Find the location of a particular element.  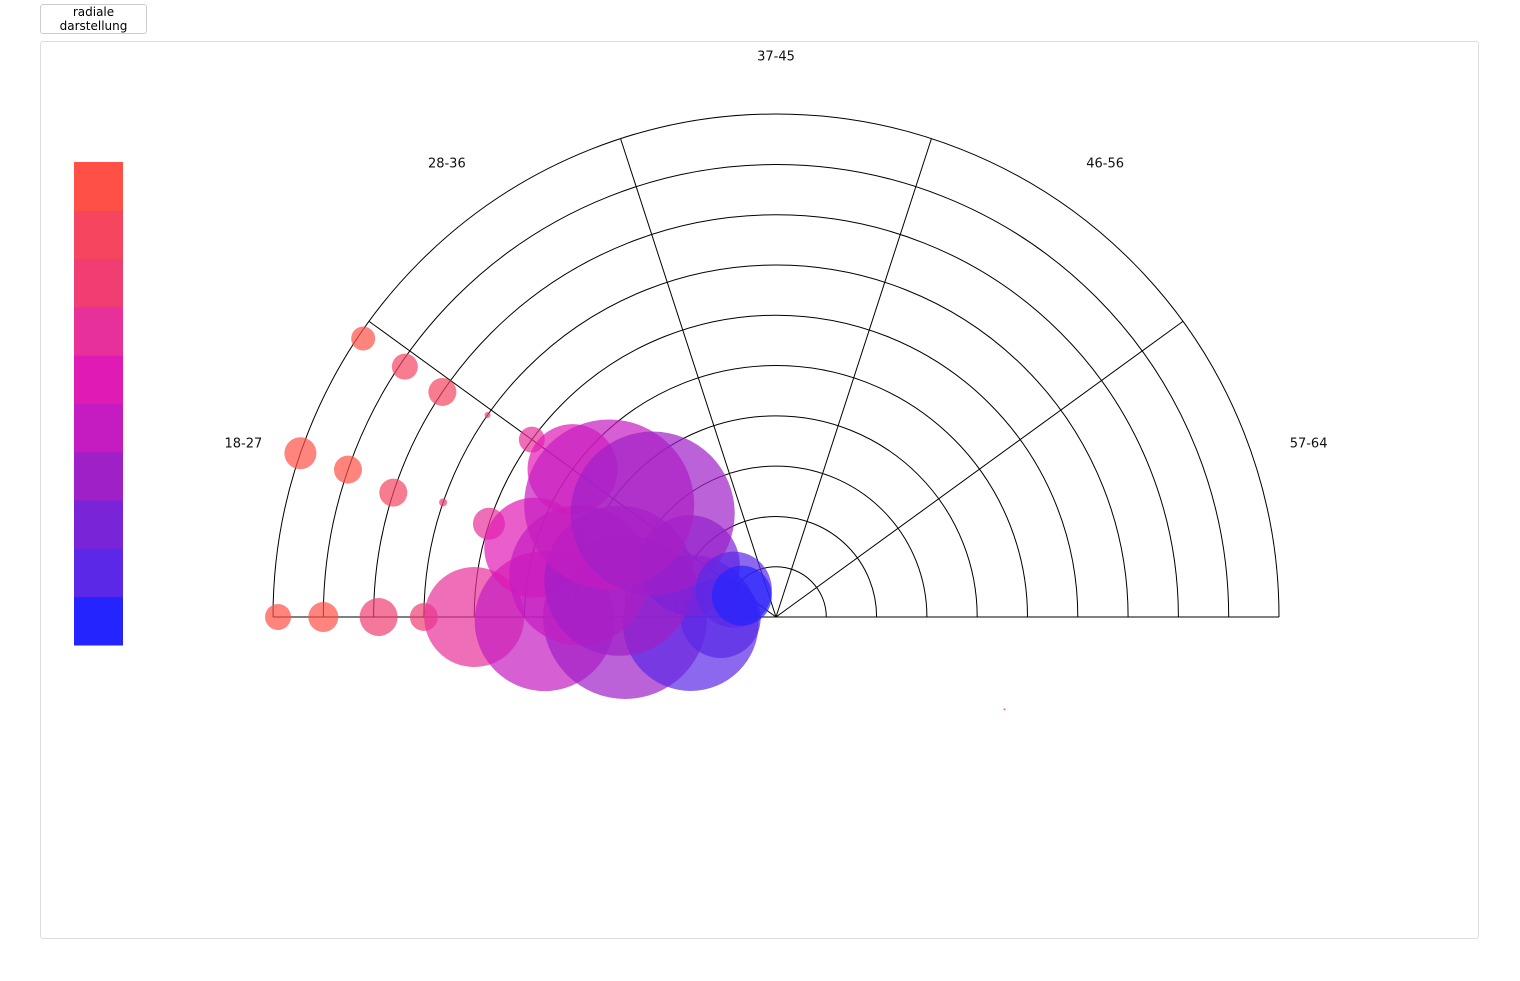

sector-label: 18-27 is located at coordinates (244, 443).